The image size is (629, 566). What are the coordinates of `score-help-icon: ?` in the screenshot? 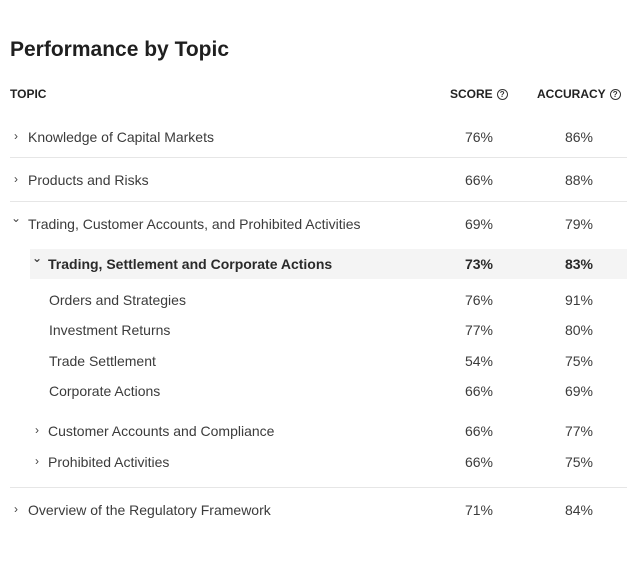 It's located at (502, 94).